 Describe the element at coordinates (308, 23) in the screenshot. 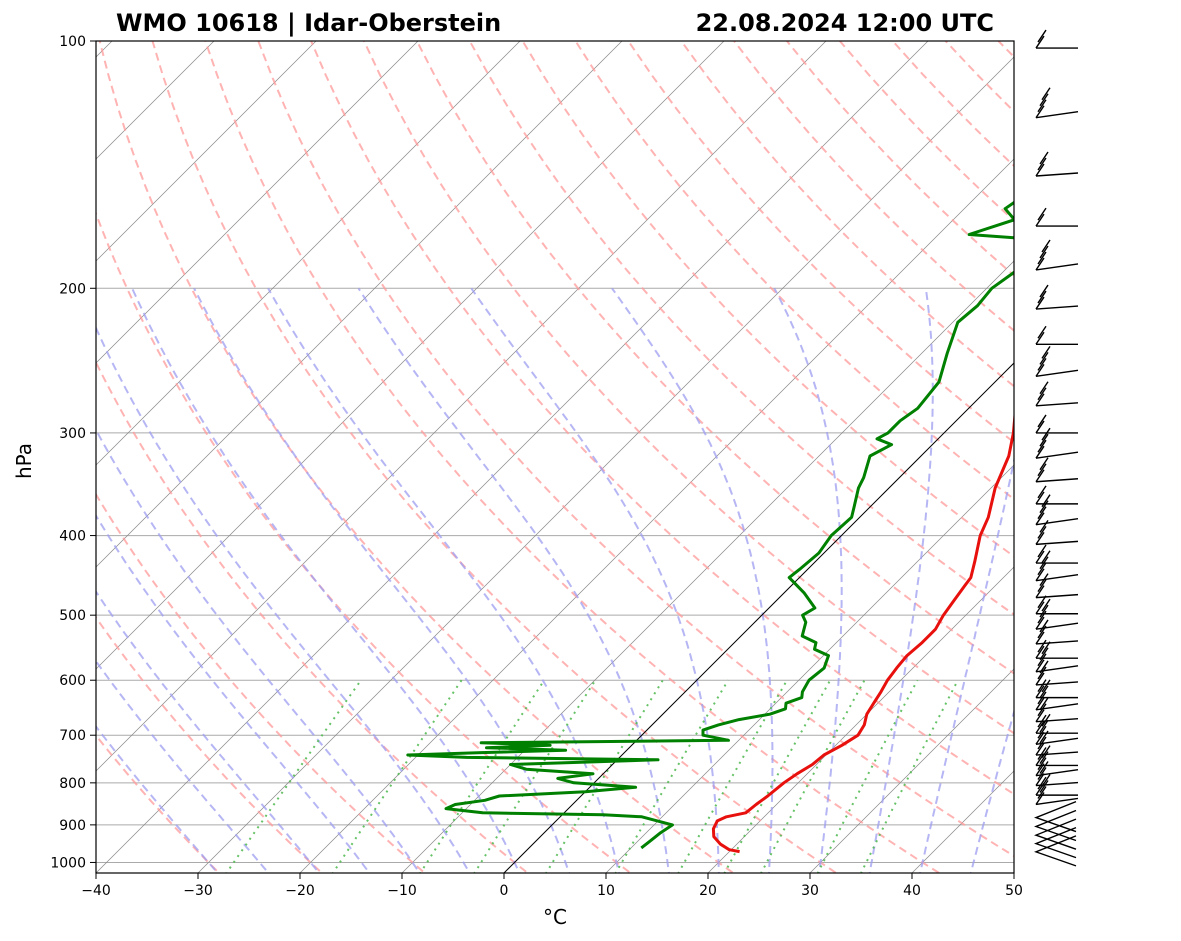

I see `chart-title-station: WMO 10618 | Idar-Oberstein` at that location.